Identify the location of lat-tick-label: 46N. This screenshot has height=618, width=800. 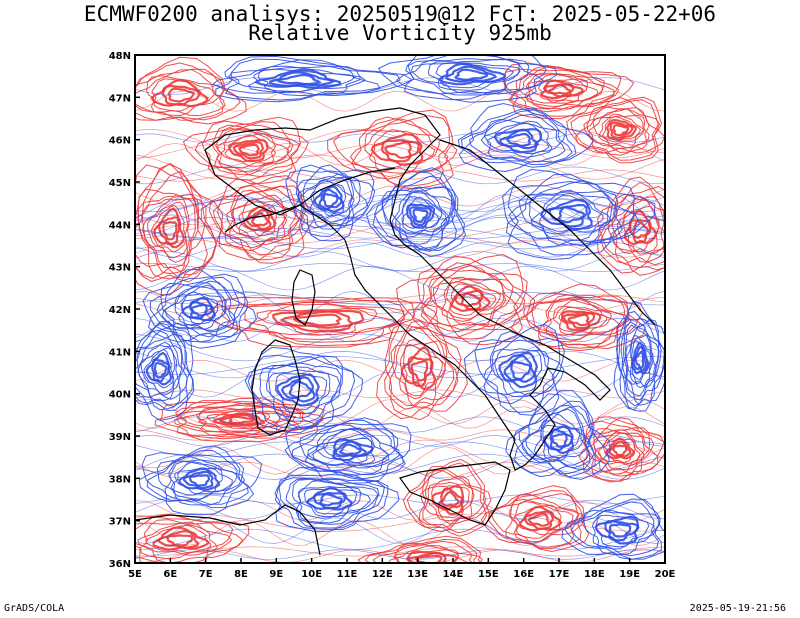
(120, 141).